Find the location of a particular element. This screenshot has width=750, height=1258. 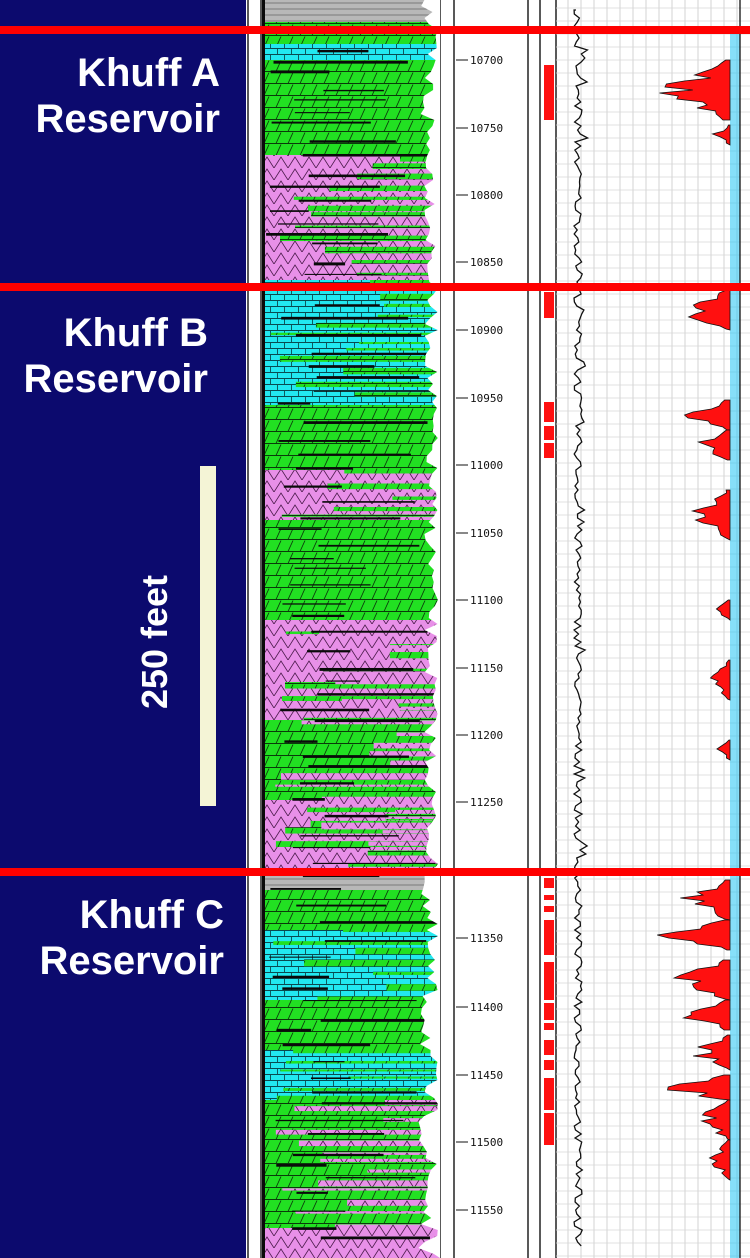

depth-label: 11100 is located at coordinates (486, 600).